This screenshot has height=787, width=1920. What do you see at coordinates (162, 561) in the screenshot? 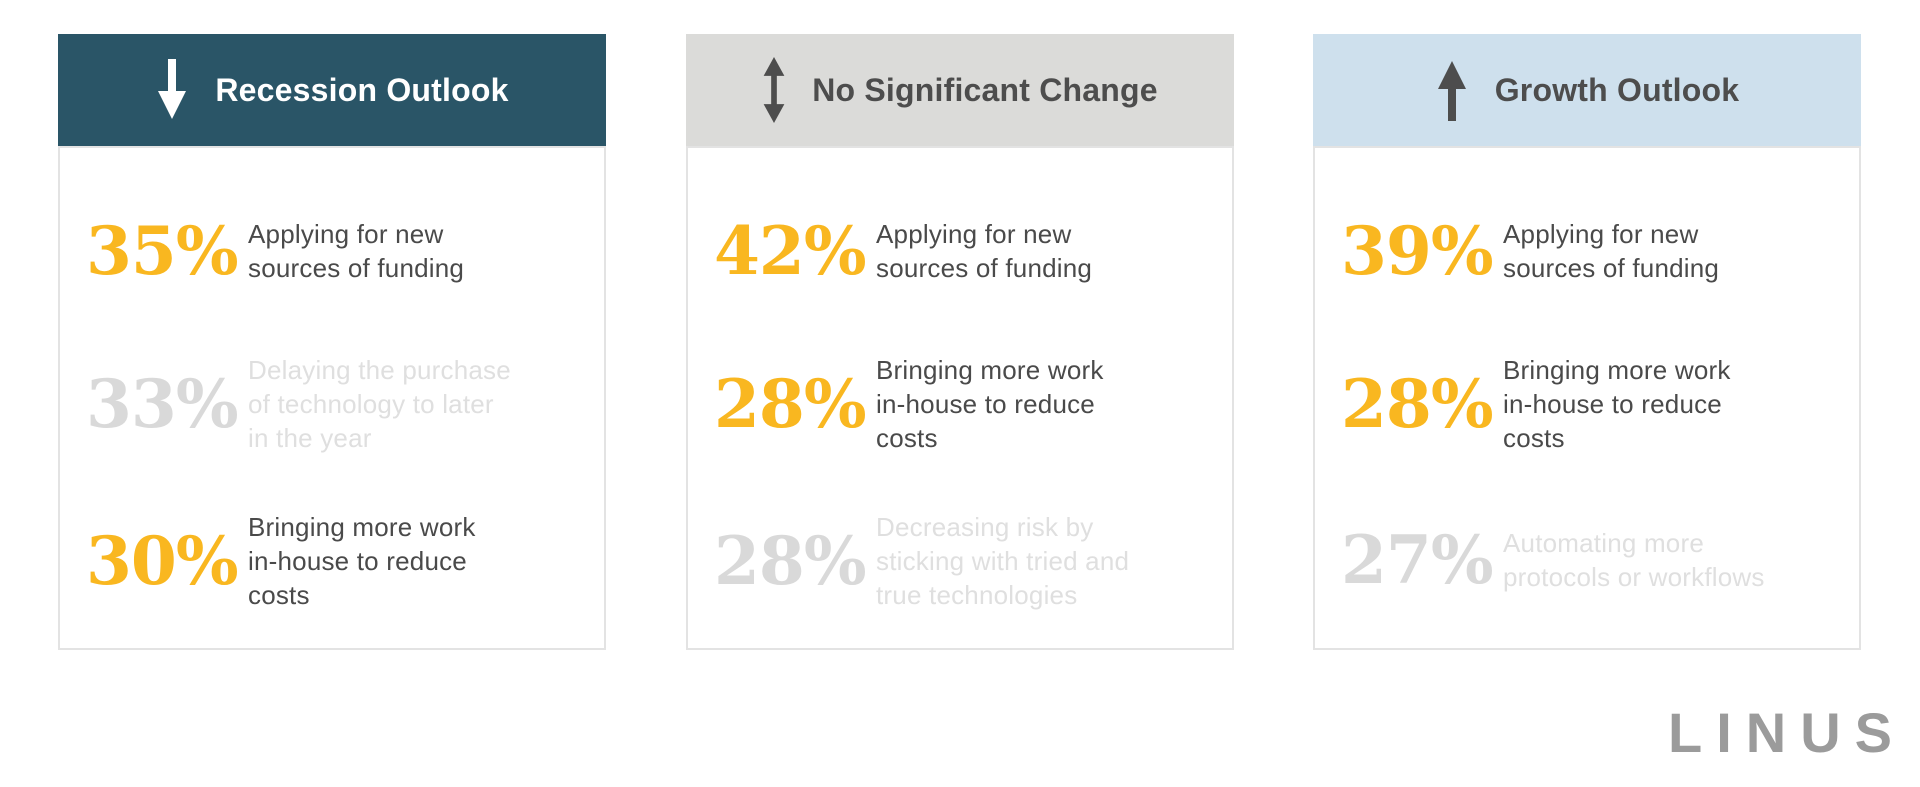
I see `stat-value: 30%` at bounding box center [162, 561].